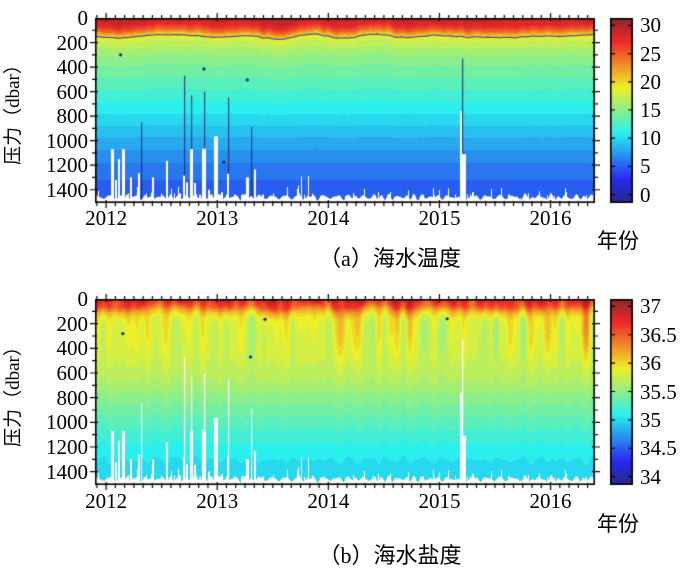 Image resolution: width=690 pixels, height=576 pixels. Describe the element at coordinates (650, 25) in the screenshot. I see `colorbar-tick-label: 30` at that location.